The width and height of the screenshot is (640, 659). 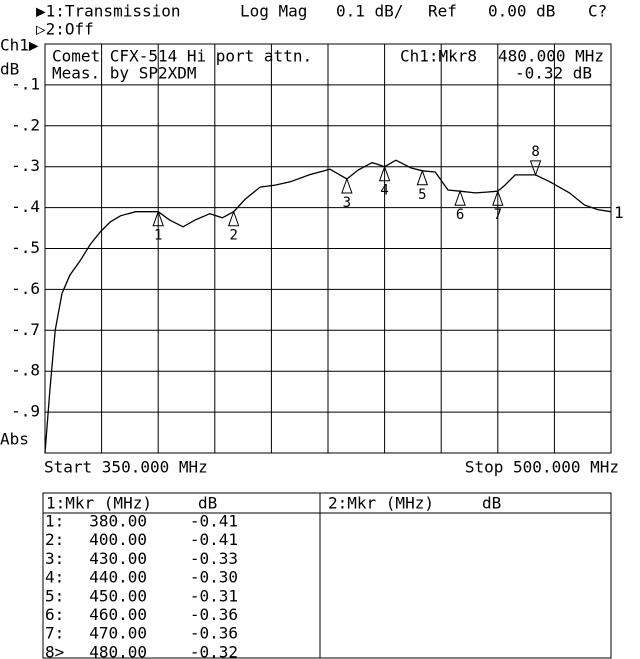 What do you see at coordinates (14, 439) in the screenshot?
I see `abs-label: Abs` at bounding box center [14, 439].